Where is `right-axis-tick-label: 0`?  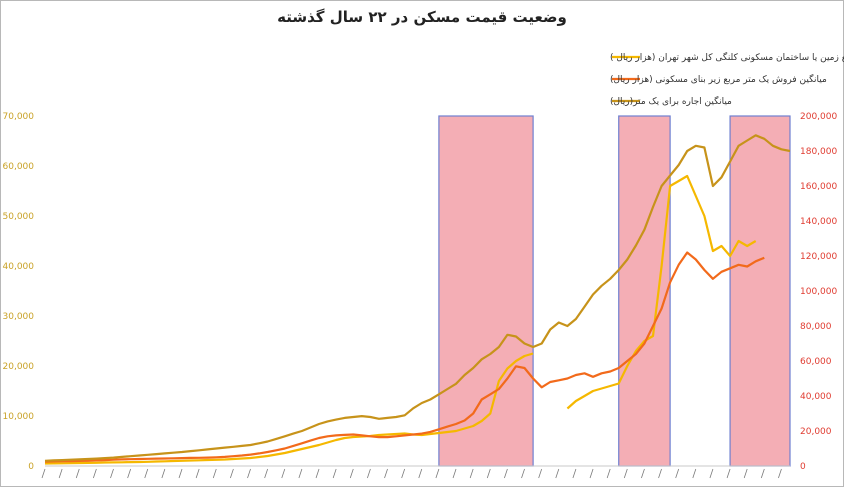
right-axis-tick-label: 0 is located at coordinates (803, 467).